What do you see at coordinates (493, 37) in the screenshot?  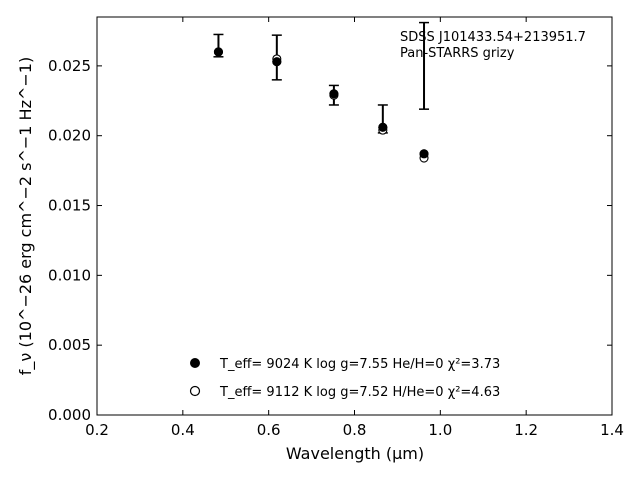 I see `annotation-object-name: SDSS J101433.54+213951.7` at bounding box center [493, 37].